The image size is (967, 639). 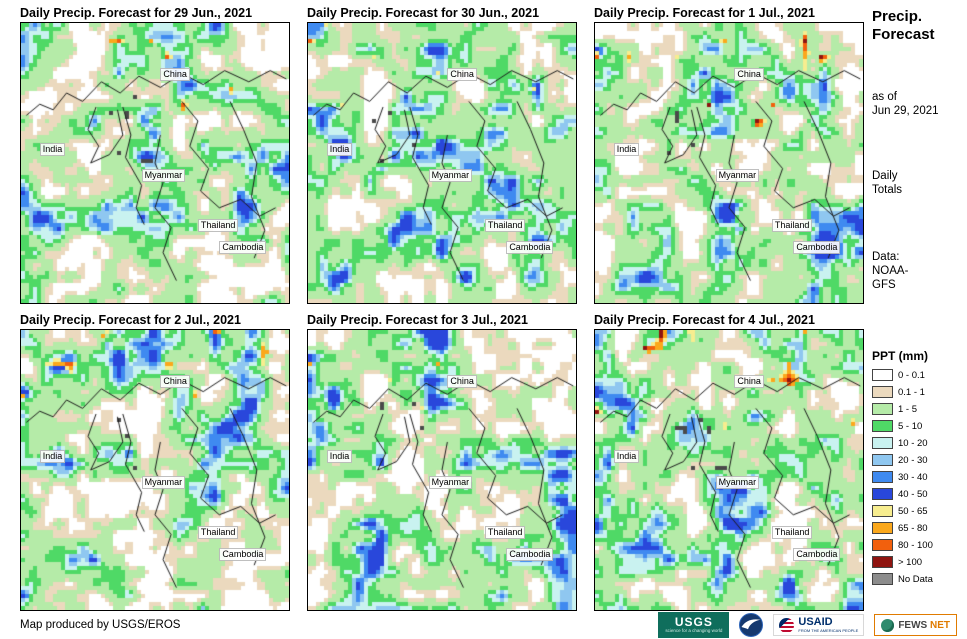 I want to click on legend-entry: 65 - 80, so click(x=918, y=528).